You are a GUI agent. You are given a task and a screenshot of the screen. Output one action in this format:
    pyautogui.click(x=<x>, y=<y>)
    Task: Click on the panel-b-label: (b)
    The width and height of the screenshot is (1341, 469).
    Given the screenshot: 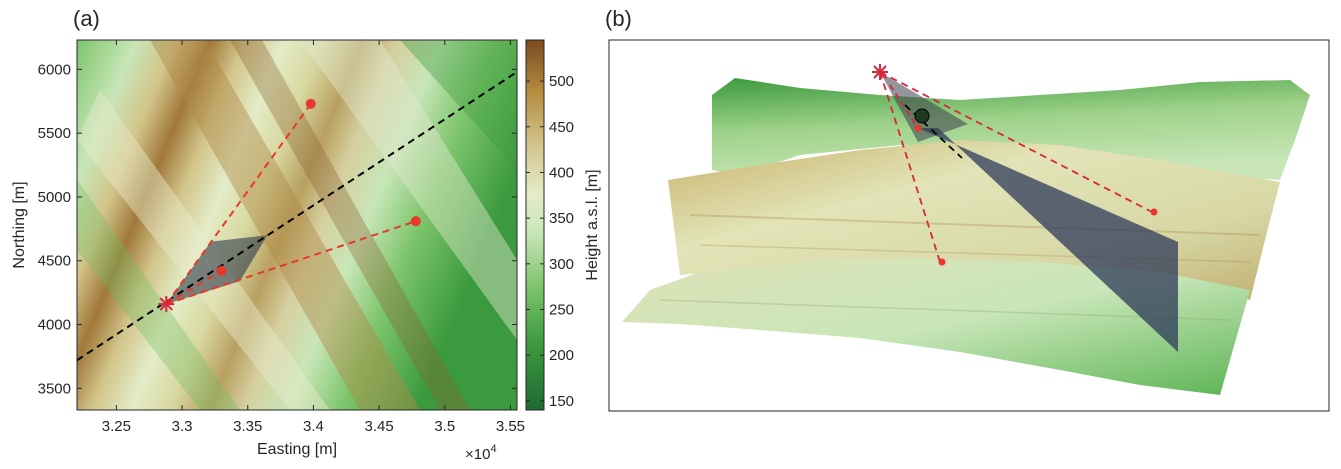 What is the action you would take?
    pyautogui.click(x=618, y=18)
    